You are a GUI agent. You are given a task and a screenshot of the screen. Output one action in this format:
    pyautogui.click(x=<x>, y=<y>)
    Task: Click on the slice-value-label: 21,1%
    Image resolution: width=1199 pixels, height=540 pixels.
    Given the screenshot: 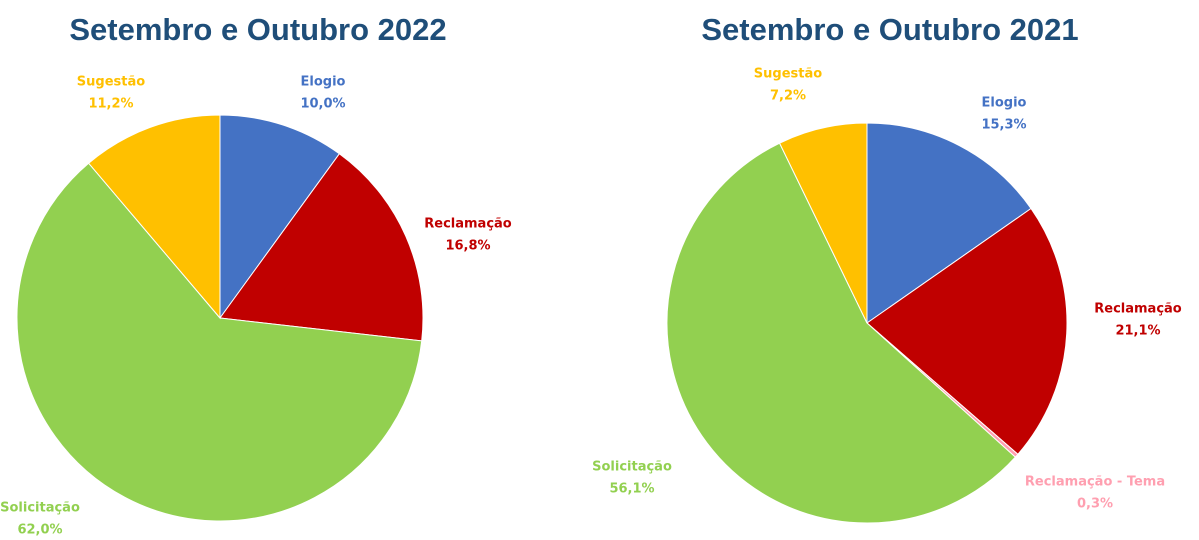 What is the action you would take?
    pyautogui.click(x=1137, y=331)
    